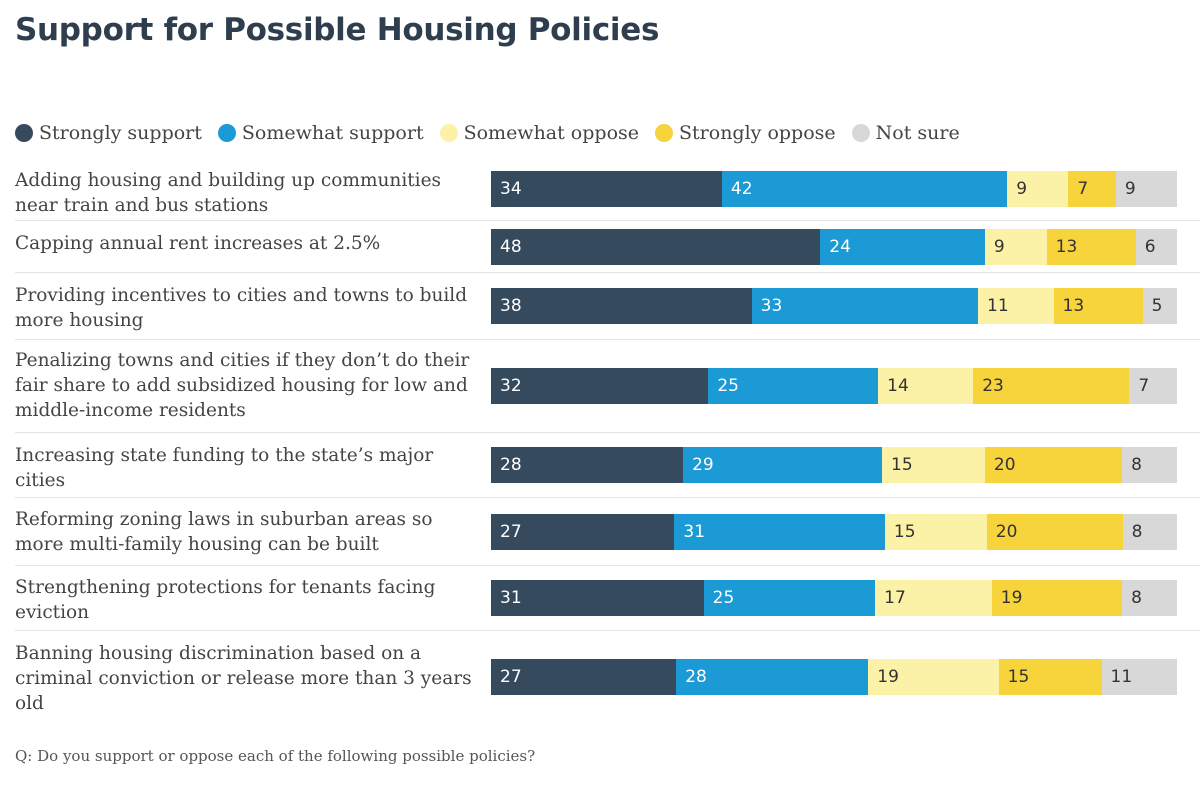 Image resolution: width=1200 pixels, height=790 pixels. I want to click on bar-segment-somewhat-oppose: 14, so click(926, 386).